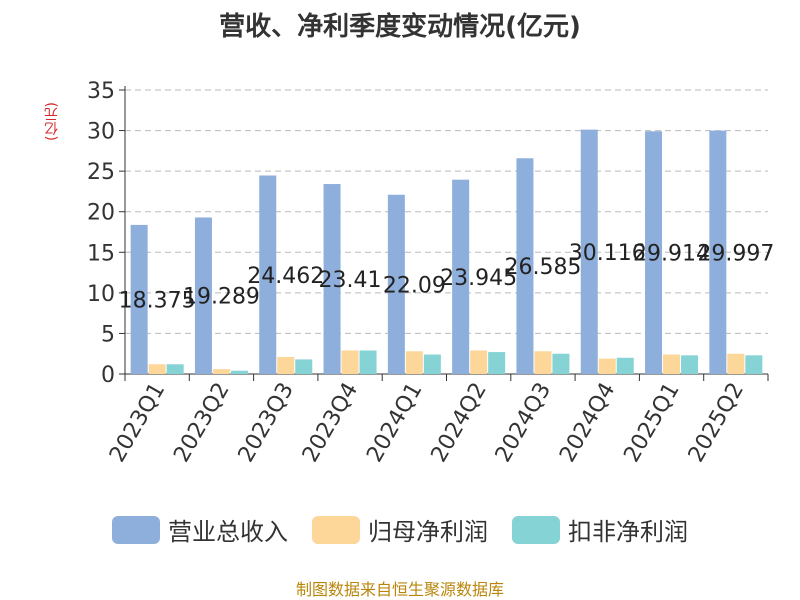 The height and width of the screenshot is (600, 800). I want to click on legend-item-net-profit: 归母净利润, so click(400, 529).